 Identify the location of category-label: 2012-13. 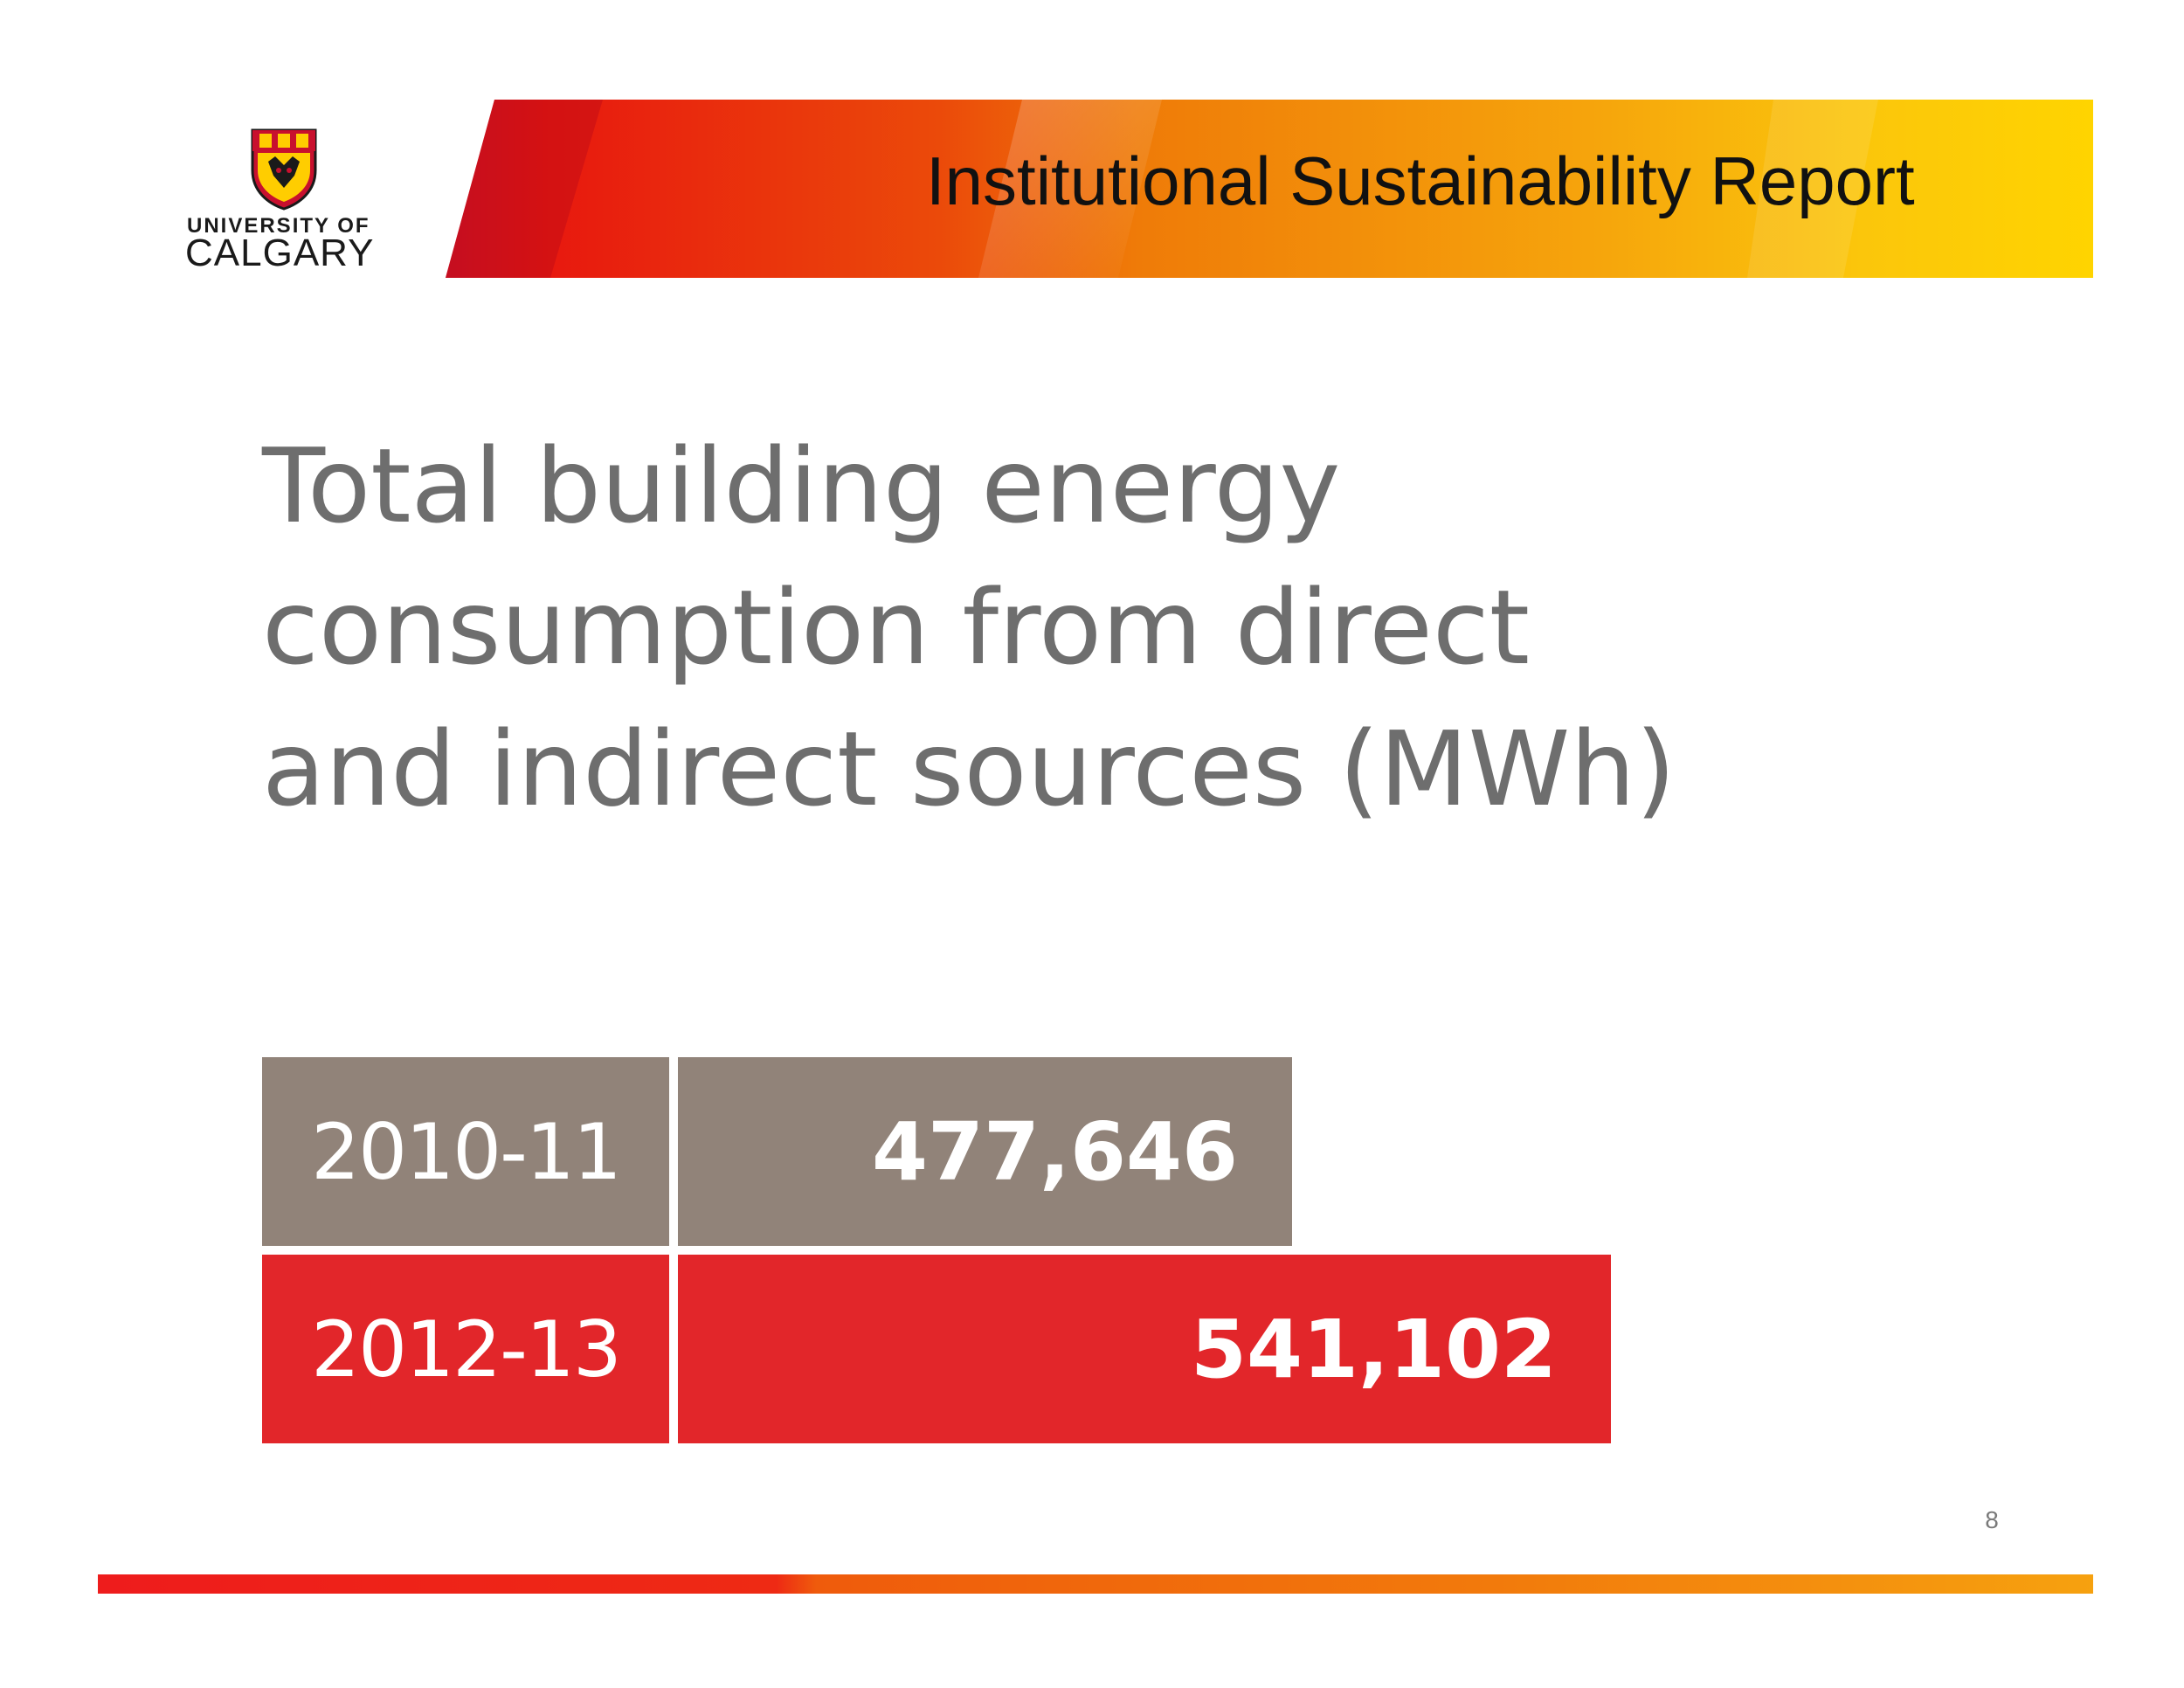
(465, 1349).